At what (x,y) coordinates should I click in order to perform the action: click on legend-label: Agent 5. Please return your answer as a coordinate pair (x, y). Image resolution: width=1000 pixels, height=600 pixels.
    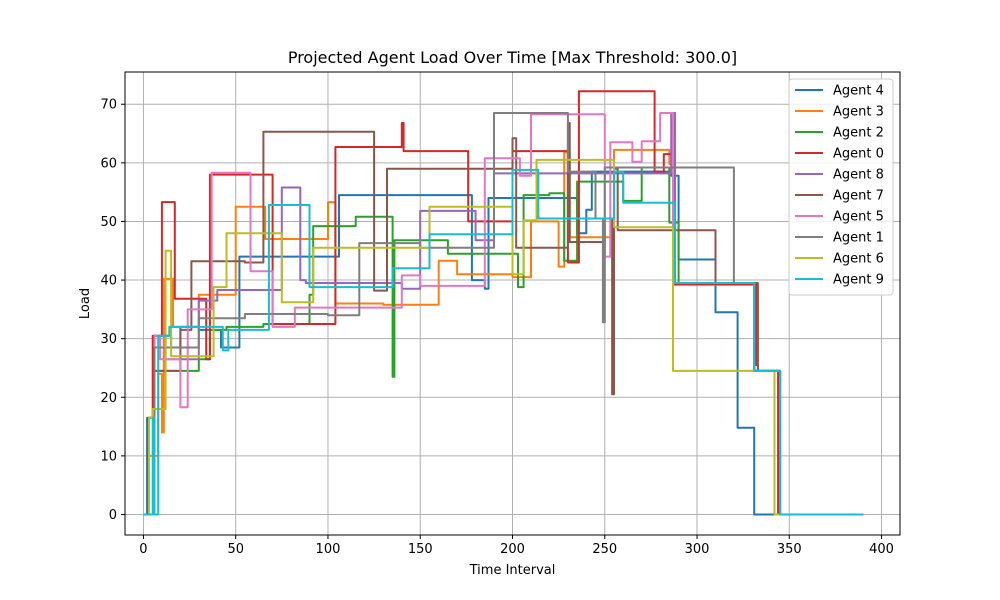
    Looking at the image, I should click on (858, 217).